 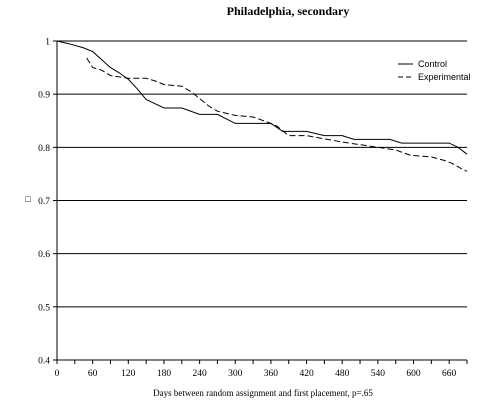 What do you see at coordinates (199, 374) in the screenshot?
I see `x-tick-label: 240` at bounding box center [199, 374].